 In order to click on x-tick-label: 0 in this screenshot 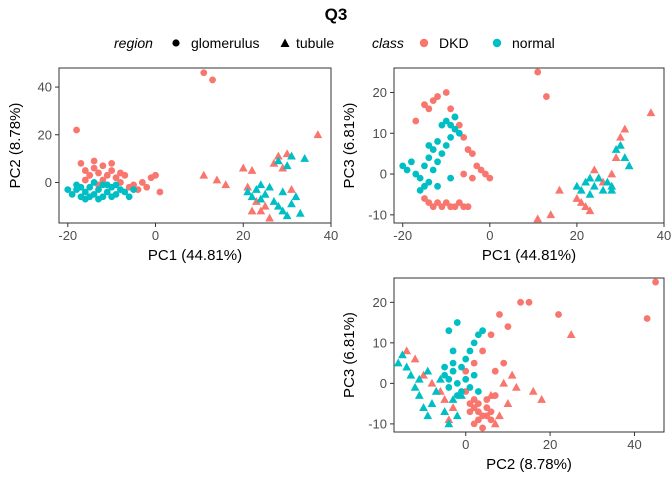, I will do `click(155, 235)`.